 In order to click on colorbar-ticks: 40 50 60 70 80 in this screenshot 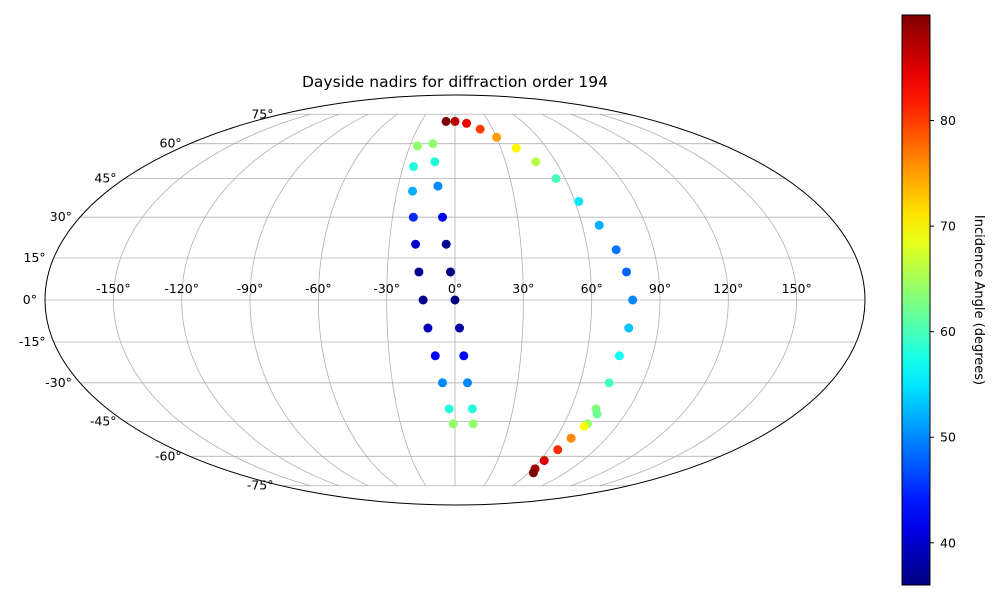, I will do `click(943, 331)`.